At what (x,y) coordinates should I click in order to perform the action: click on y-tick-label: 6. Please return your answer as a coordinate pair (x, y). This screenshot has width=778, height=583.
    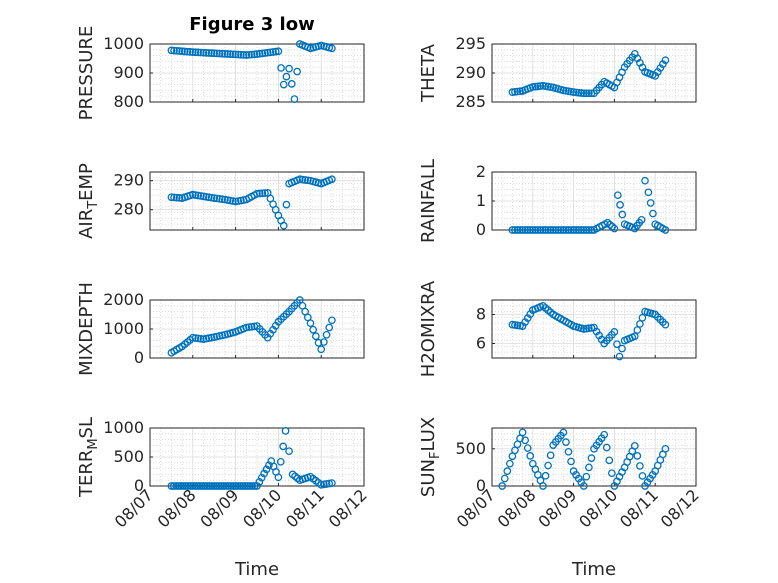
    Looking at the image, I should click on (481, 343).